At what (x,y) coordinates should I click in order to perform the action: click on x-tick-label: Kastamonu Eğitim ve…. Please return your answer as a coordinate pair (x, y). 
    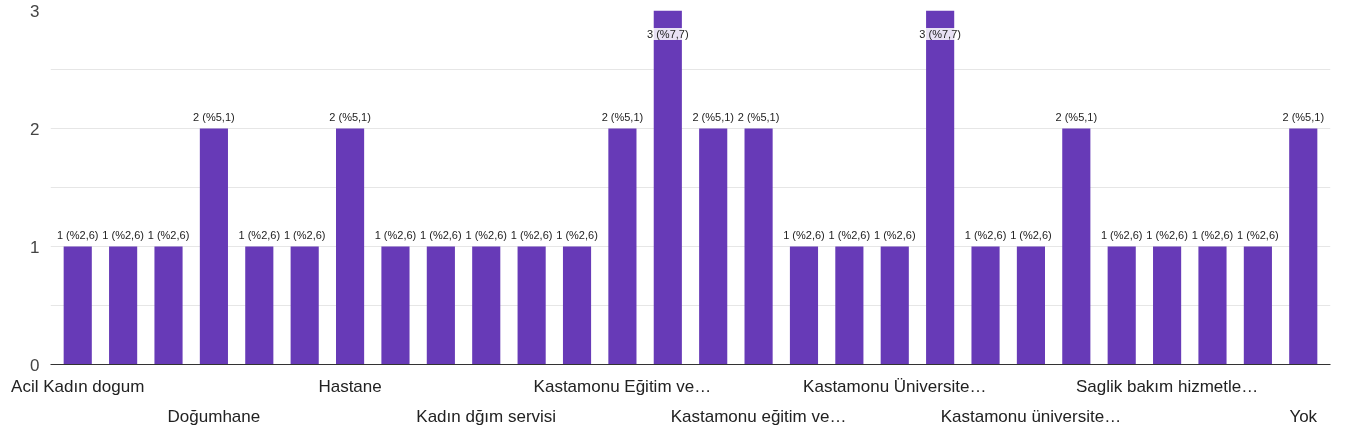
    Looking at the image, I should click on (622, 386).